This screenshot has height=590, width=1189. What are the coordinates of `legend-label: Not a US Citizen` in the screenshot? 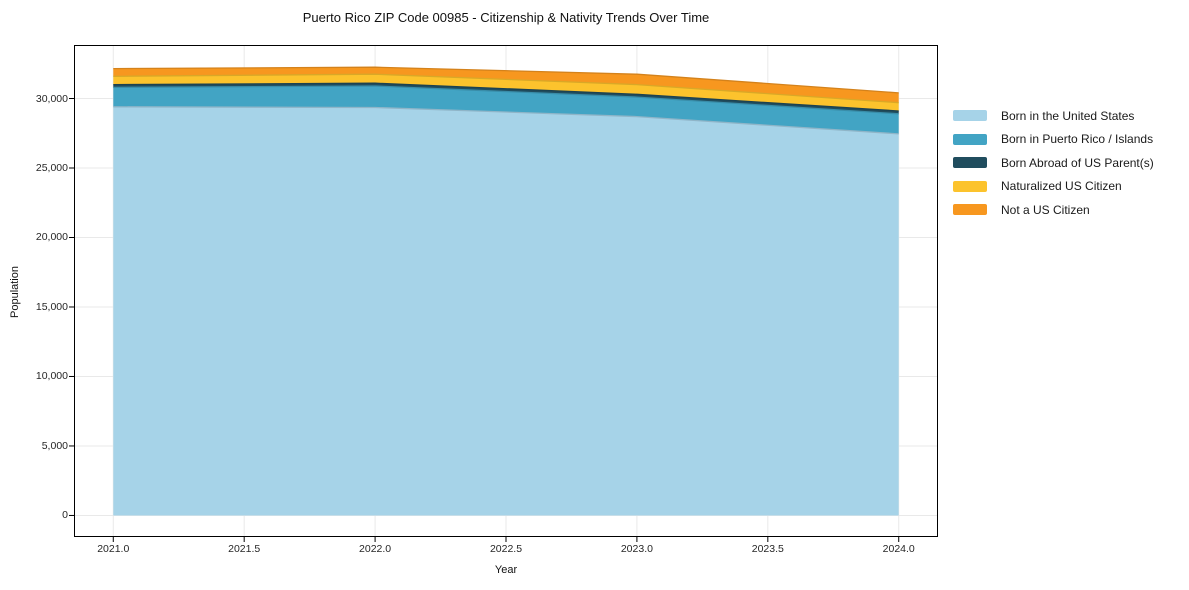 It's located at (1045, 209).